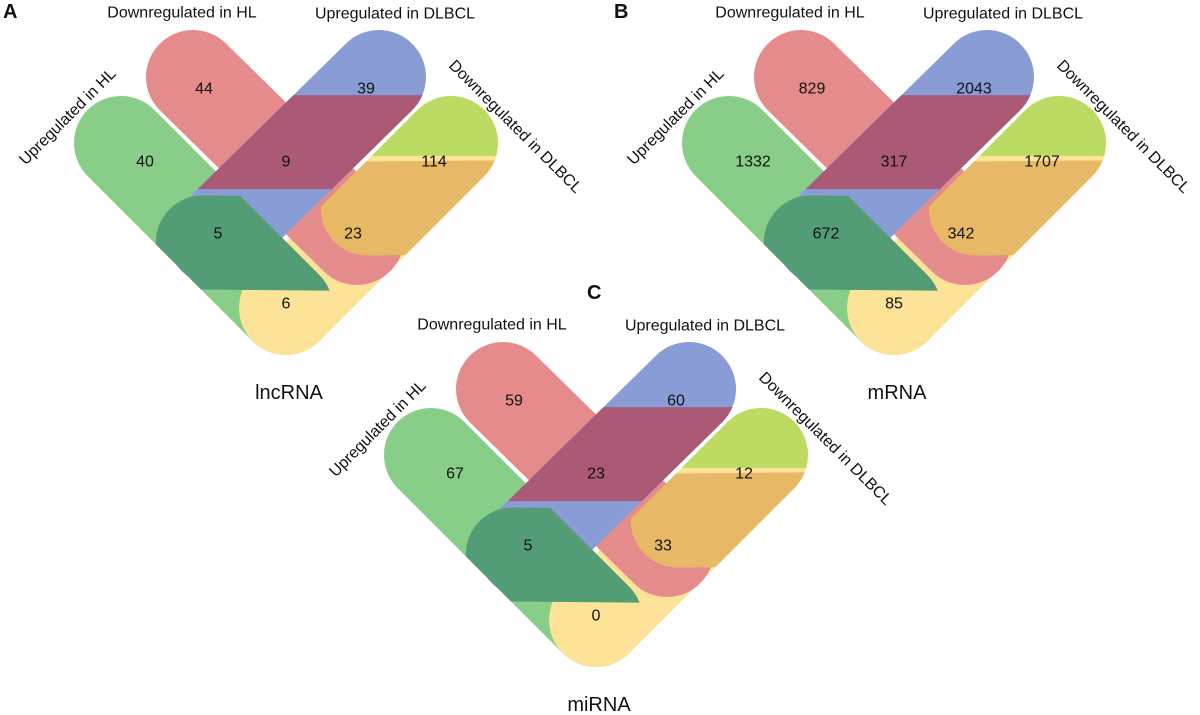 Image resolution: width=1200 pixels, height=715 pixels. What do you see at coordinates (894, 162) in the screenshot?
I see `region-count-down-hl-up-dlbcl: 317` at bounding box center [894, 162].